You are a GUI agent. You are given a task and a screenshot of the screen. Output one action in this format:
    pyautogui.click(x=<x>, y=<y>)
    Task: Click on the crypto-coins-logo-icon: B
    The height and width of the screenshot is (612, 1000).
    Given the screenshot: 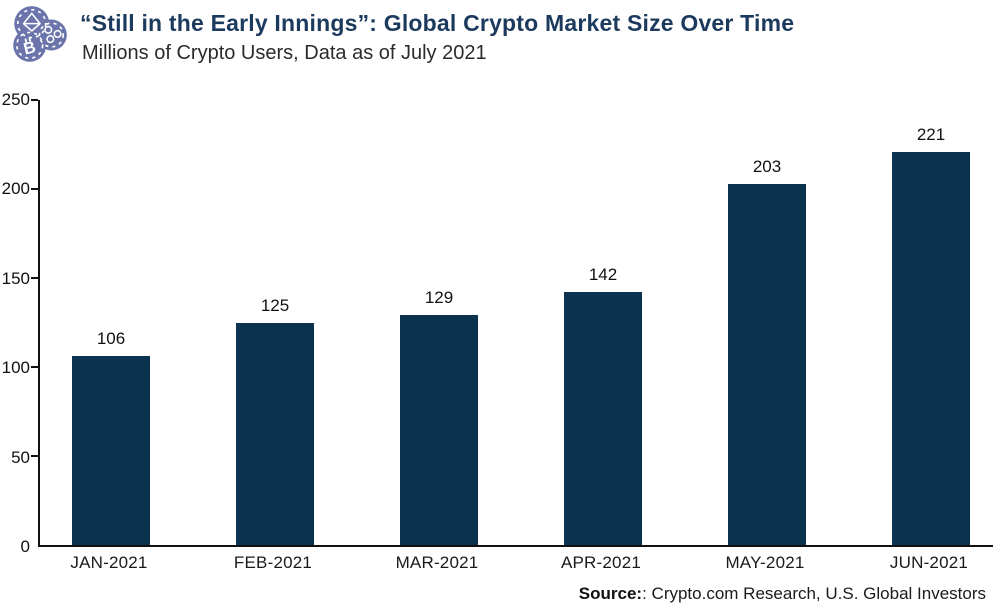 What is the action you would take?
    pyautogui.click(x=39, y=35)
    